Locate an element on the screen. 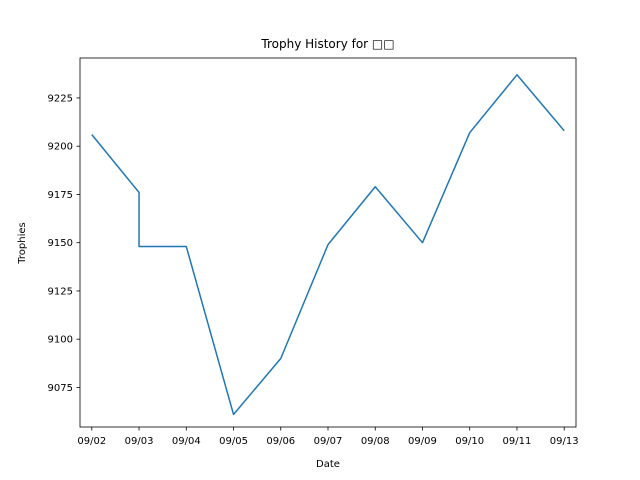  y-axis-label: Trophies is located at coordinates (22, 243).